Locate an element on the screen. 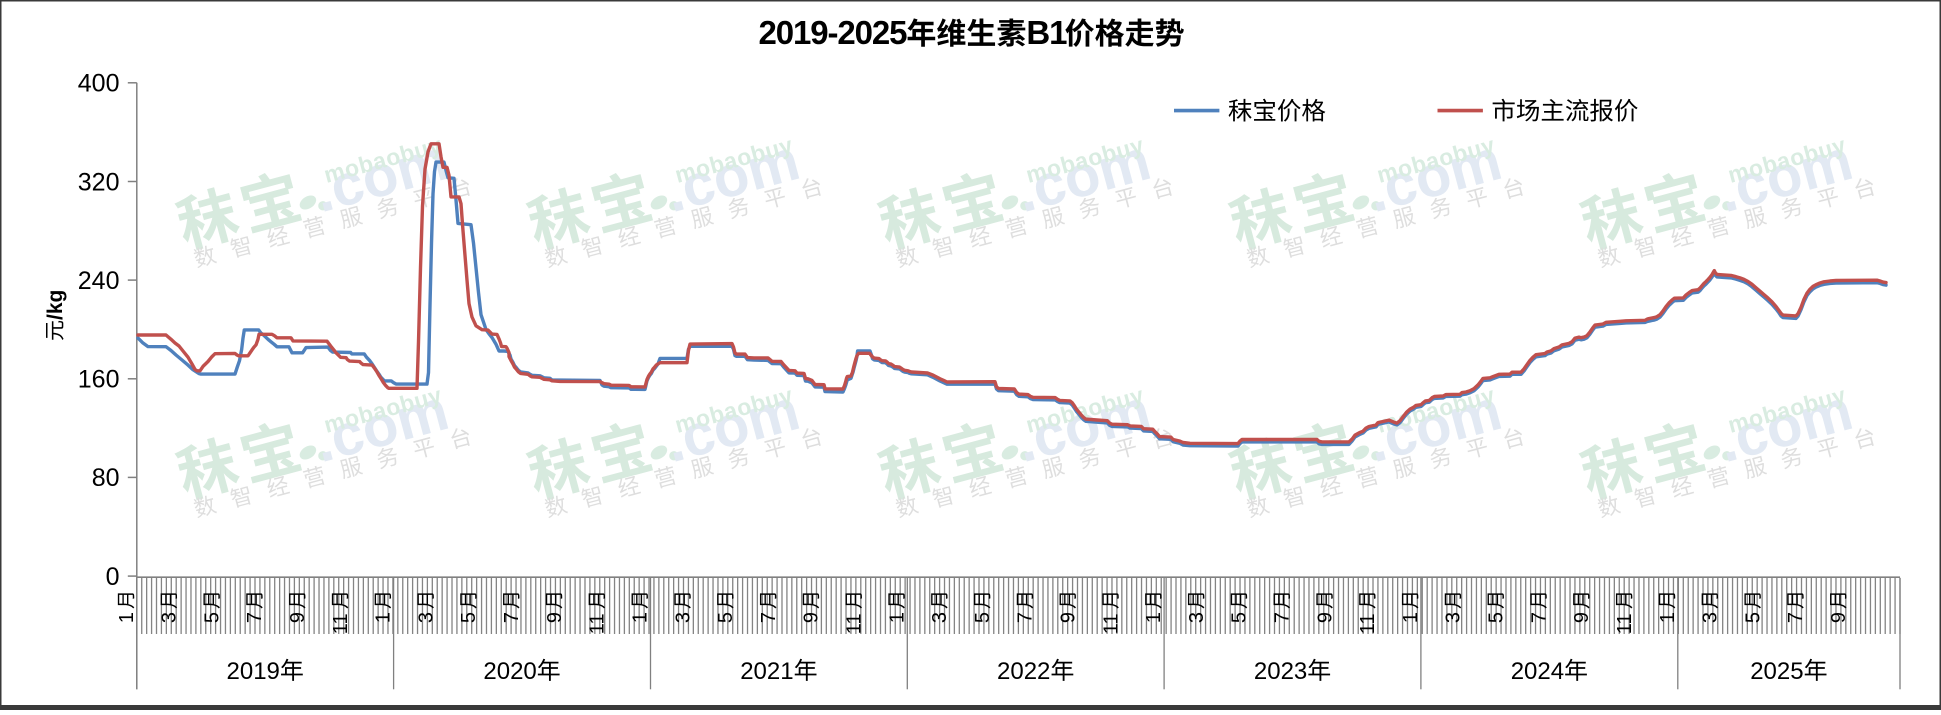 This screenshot has height=715, width=1941. svg-text: 2019 is located at coordinates (253, 671).